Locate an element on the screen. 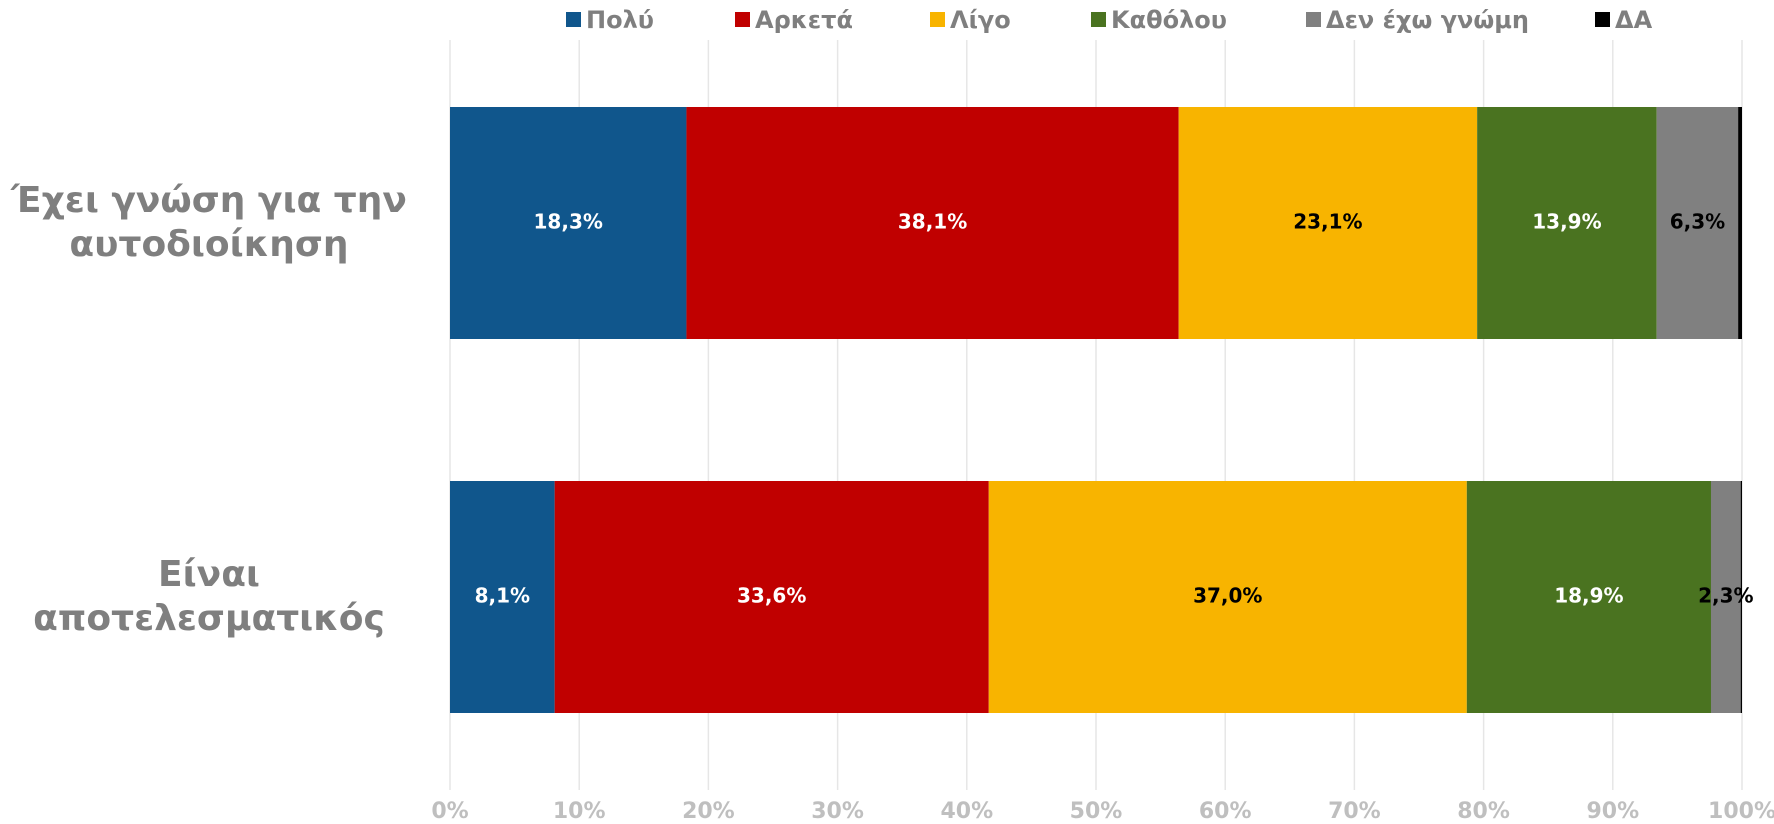 The width and height of the screenshot is (1774, 824). data-label: 18,3% is located at coordinates (568, 222).